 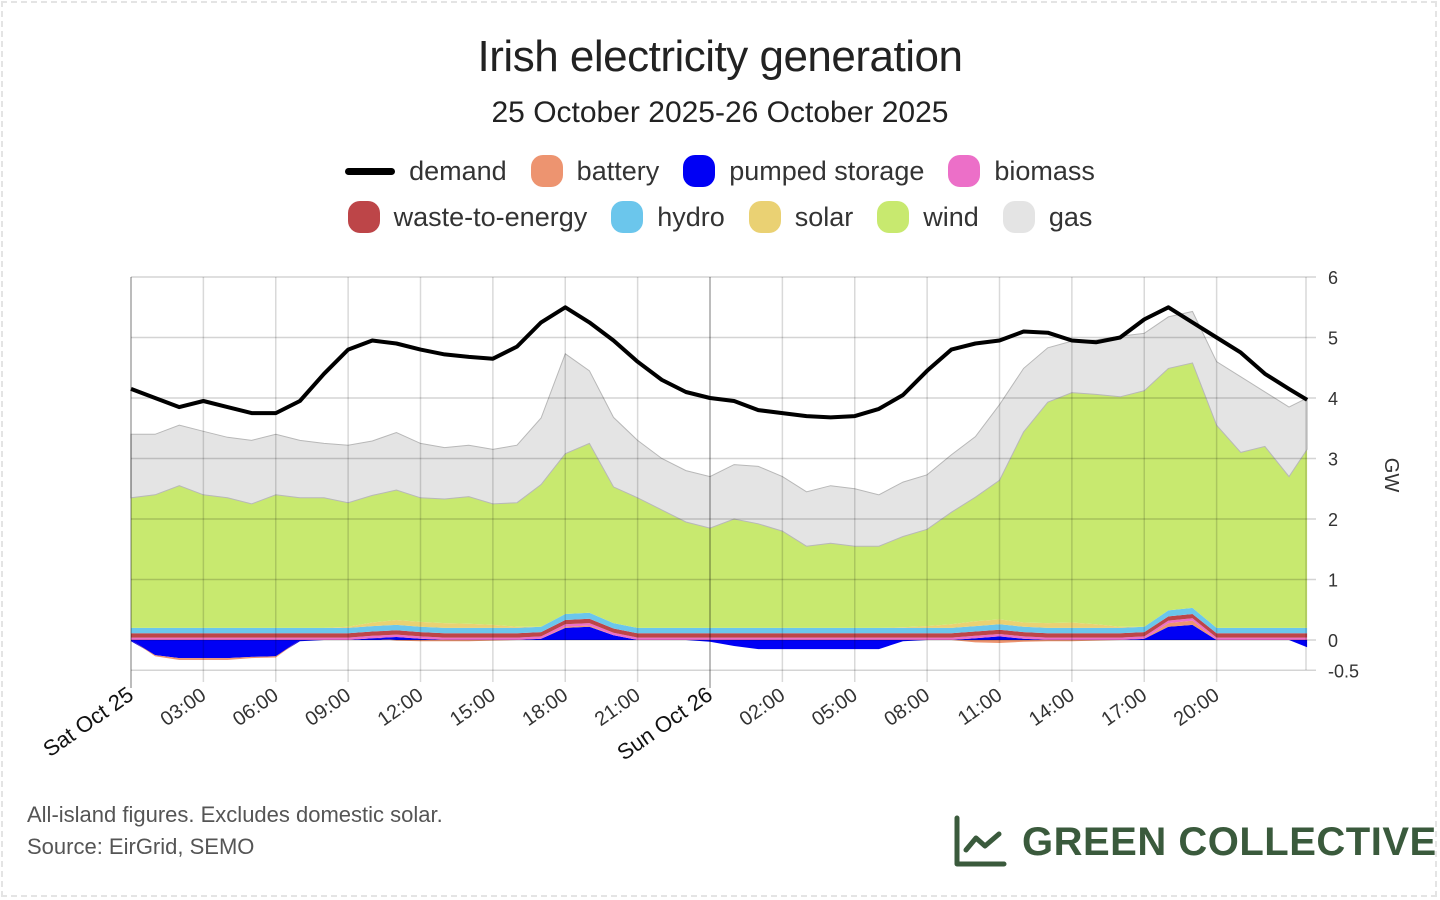 I want to click on brand-name: GREEN COLLECTIVE, so click(x=1229, y=841).